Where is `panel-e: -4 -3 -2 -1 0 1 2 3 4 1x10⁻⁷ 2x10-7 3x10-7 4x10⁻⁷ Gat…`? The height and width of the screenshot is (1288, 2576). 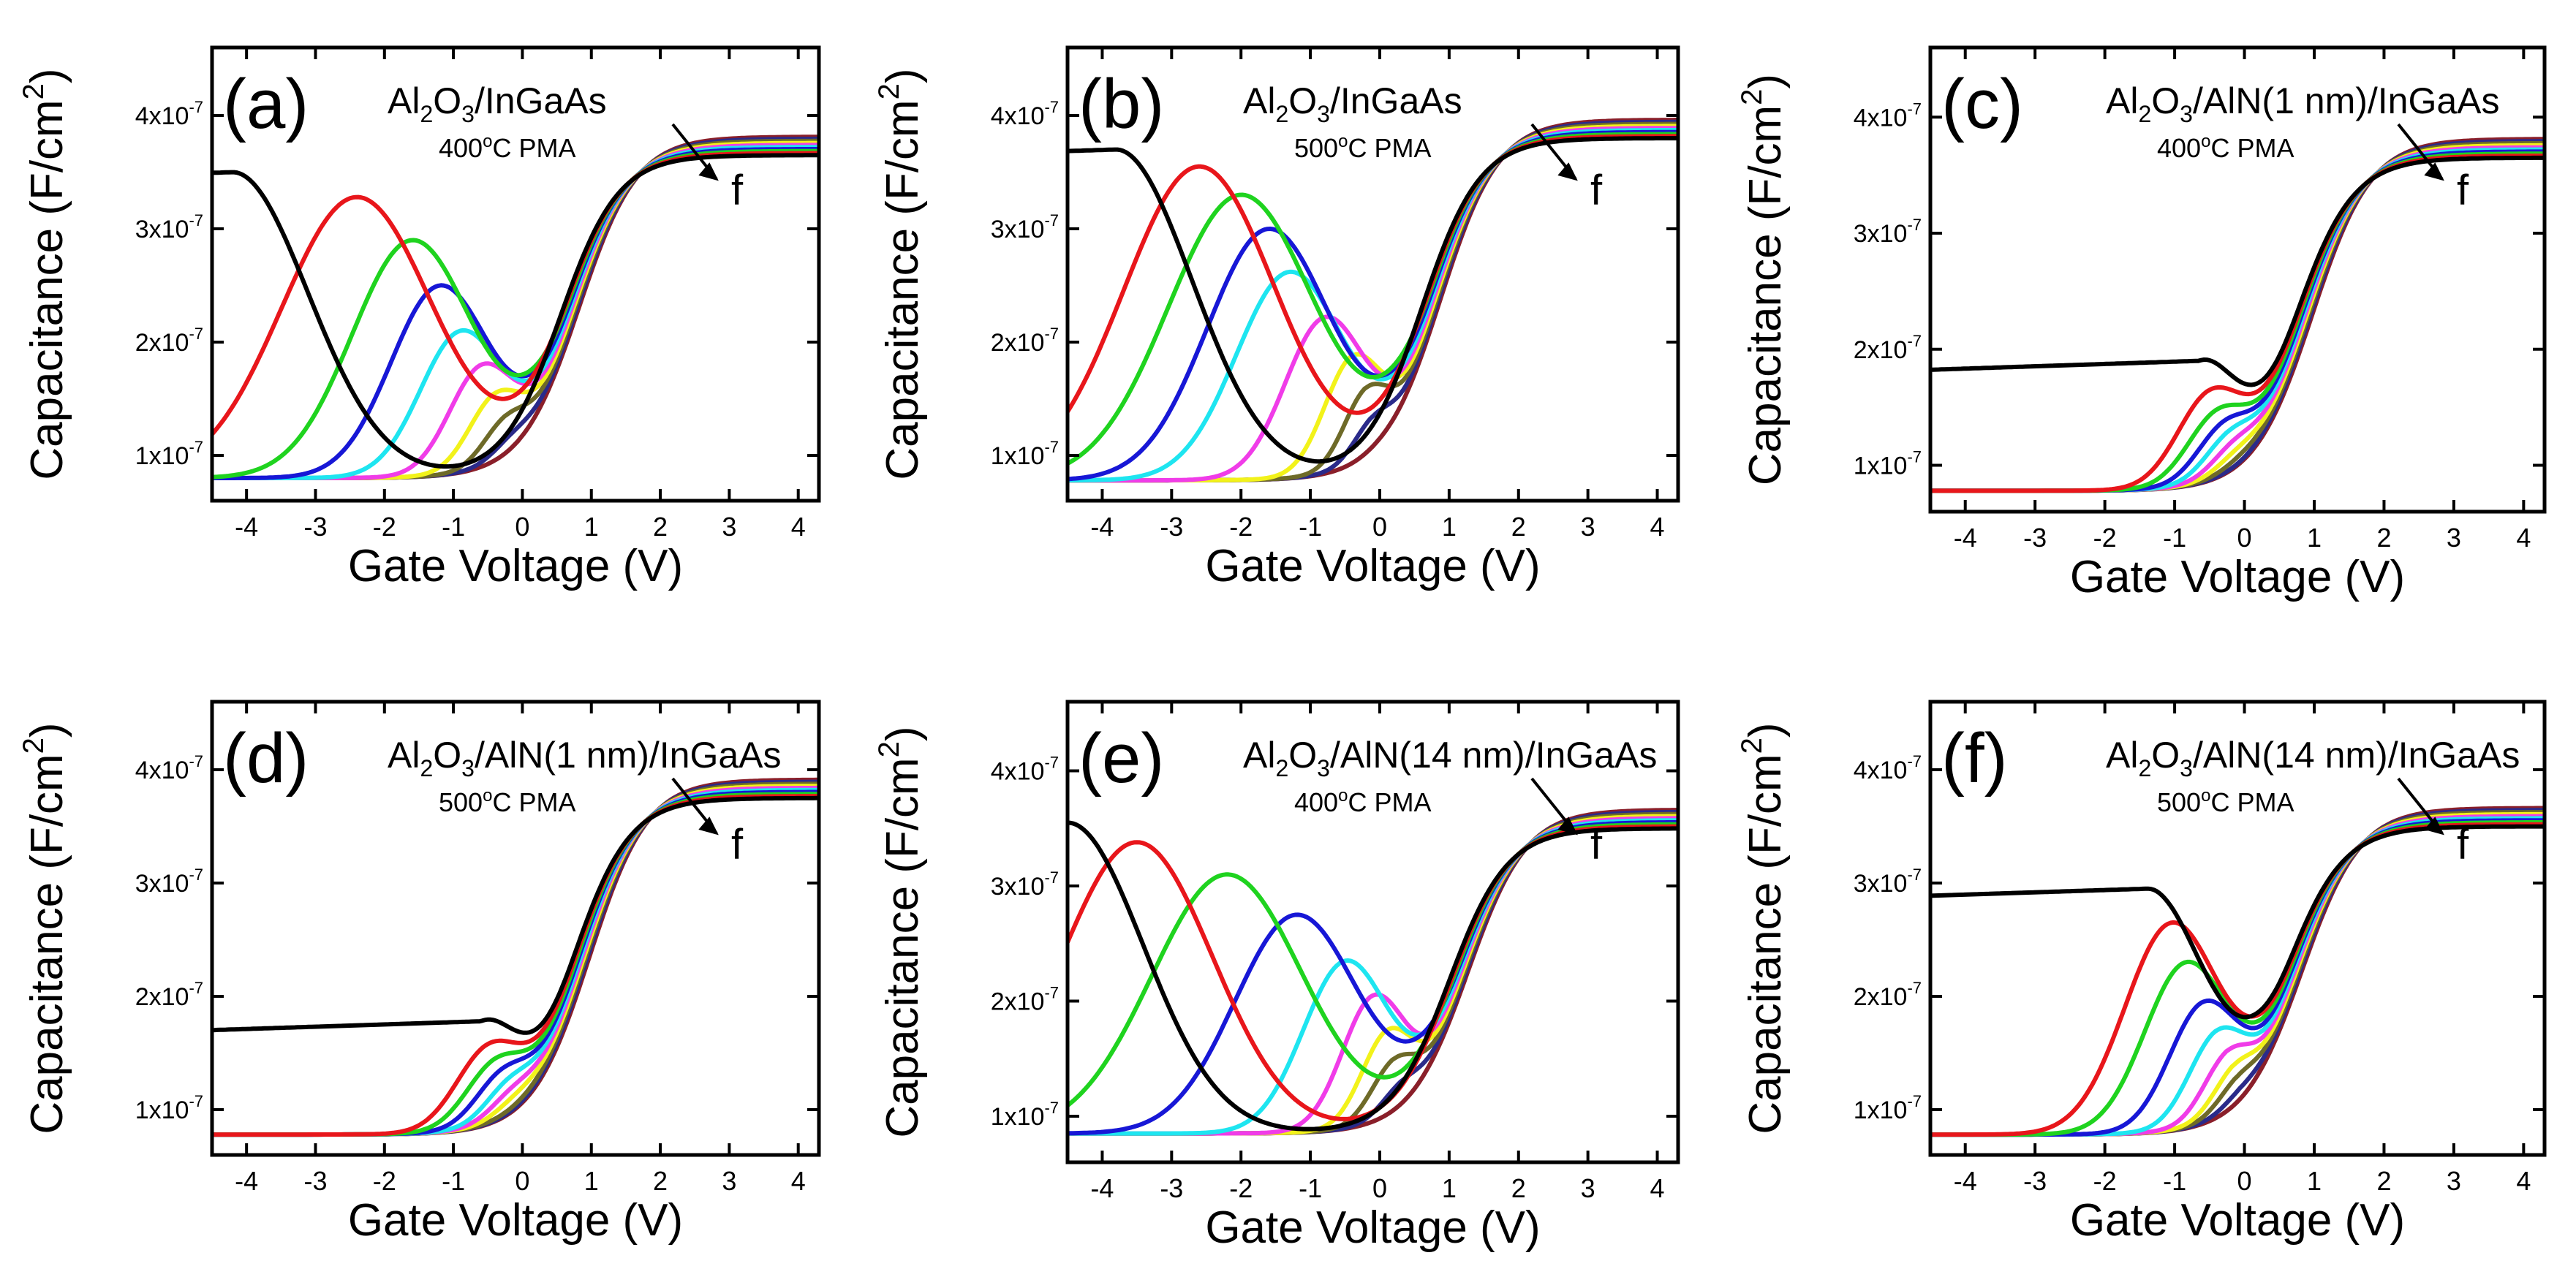 panel-e: -4 -3 -2 -1 0 1 2 3 4 1x10⁻⁷ 2x10-7 3x10-7 4x10⁻⁷ Gat… is located at coordinates (1276, 976).